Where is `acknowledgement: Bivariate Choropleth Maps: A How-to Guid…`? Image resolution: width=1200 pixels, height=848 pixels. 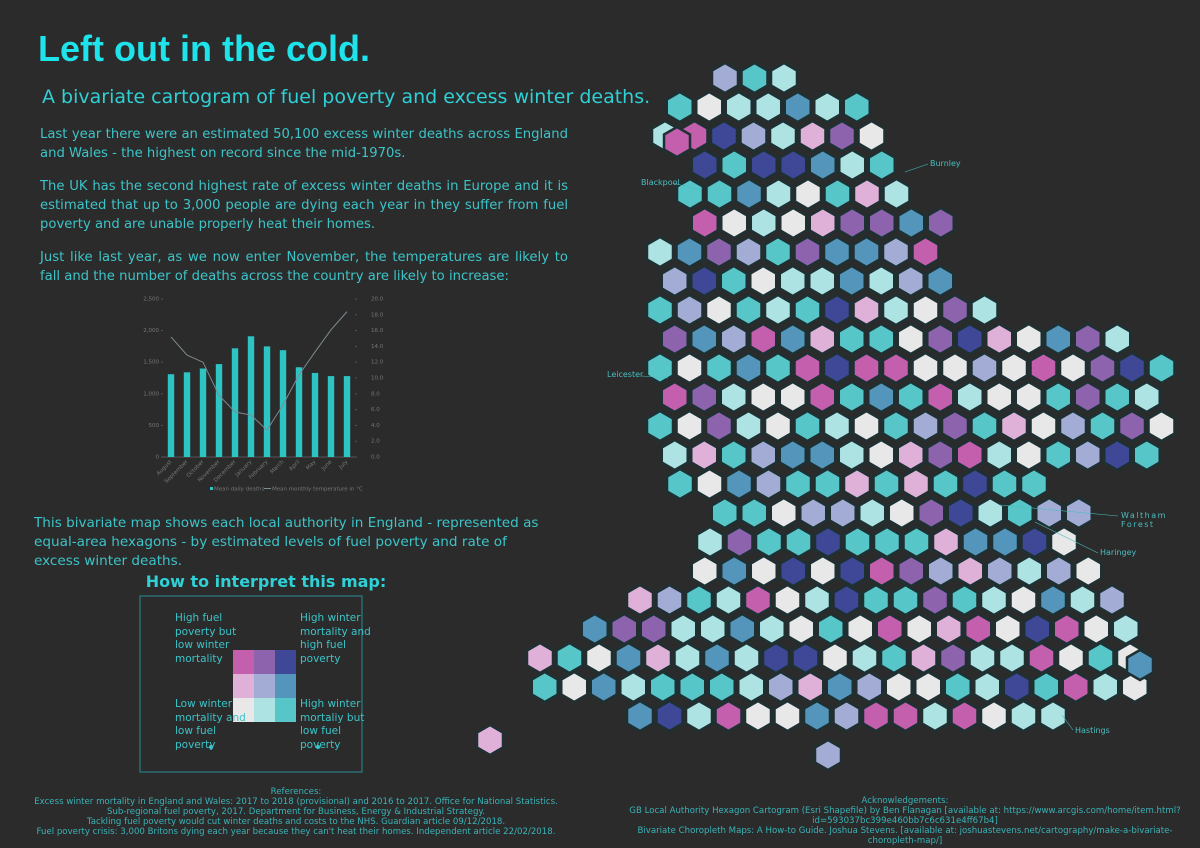
acknowledgement: Bivariate Choropleth Maps: A How-to Guid… is located at coordinates (905, 836).